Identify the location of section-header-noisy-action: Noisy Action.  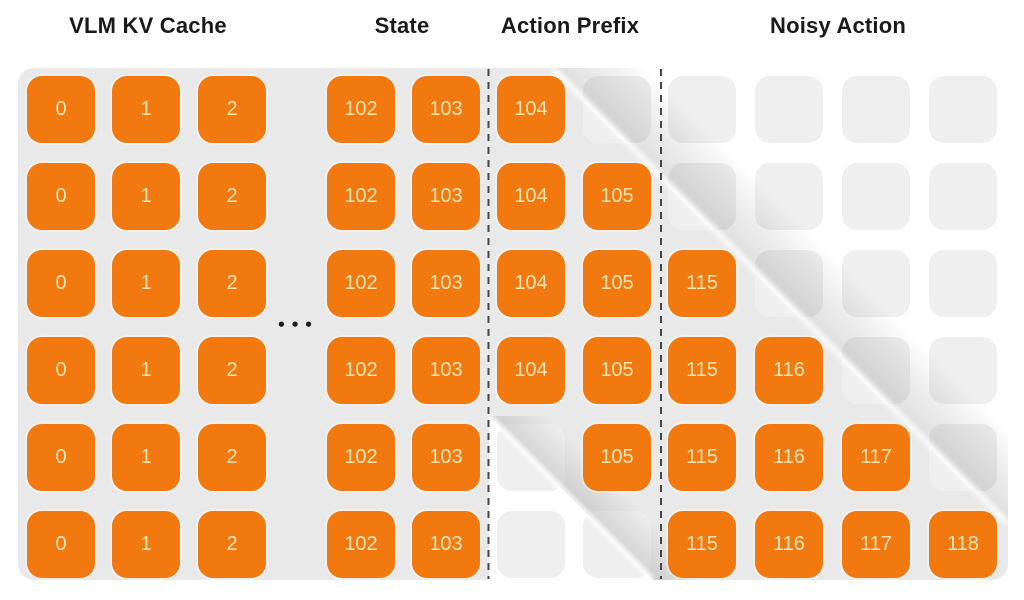
(838, 25).